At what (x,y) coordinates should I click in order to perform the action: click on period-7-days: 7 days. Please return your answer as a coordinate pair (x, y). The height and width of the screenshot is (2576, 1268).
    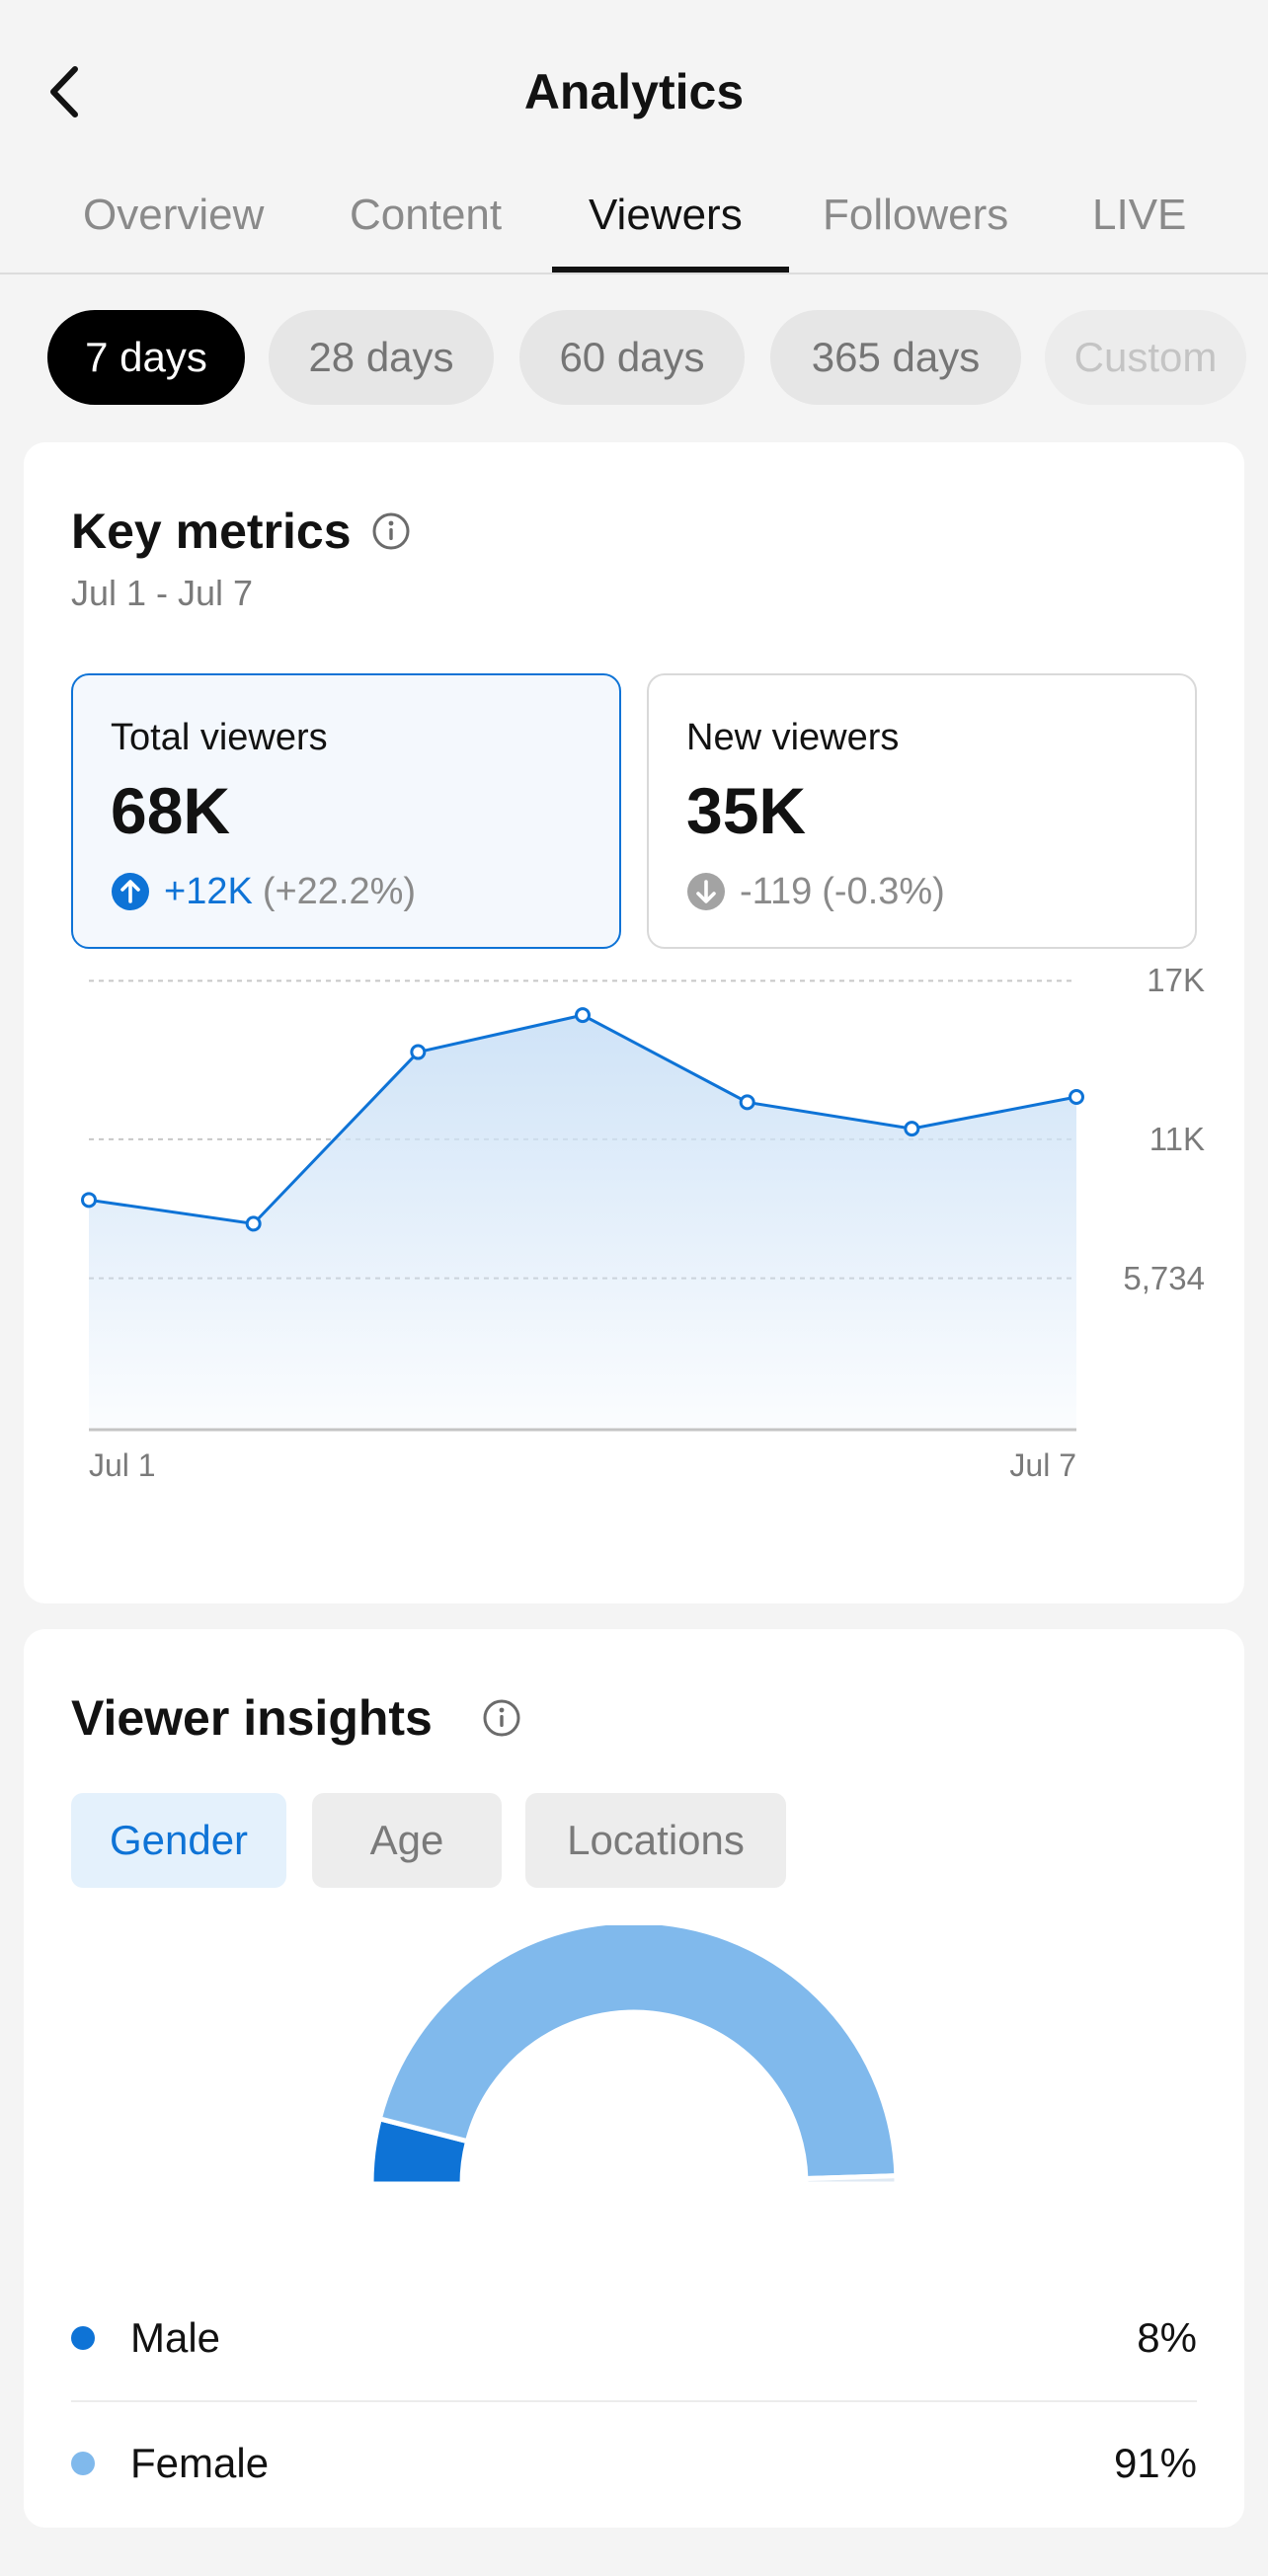
    Looking at the image, I should click on (146, 357).